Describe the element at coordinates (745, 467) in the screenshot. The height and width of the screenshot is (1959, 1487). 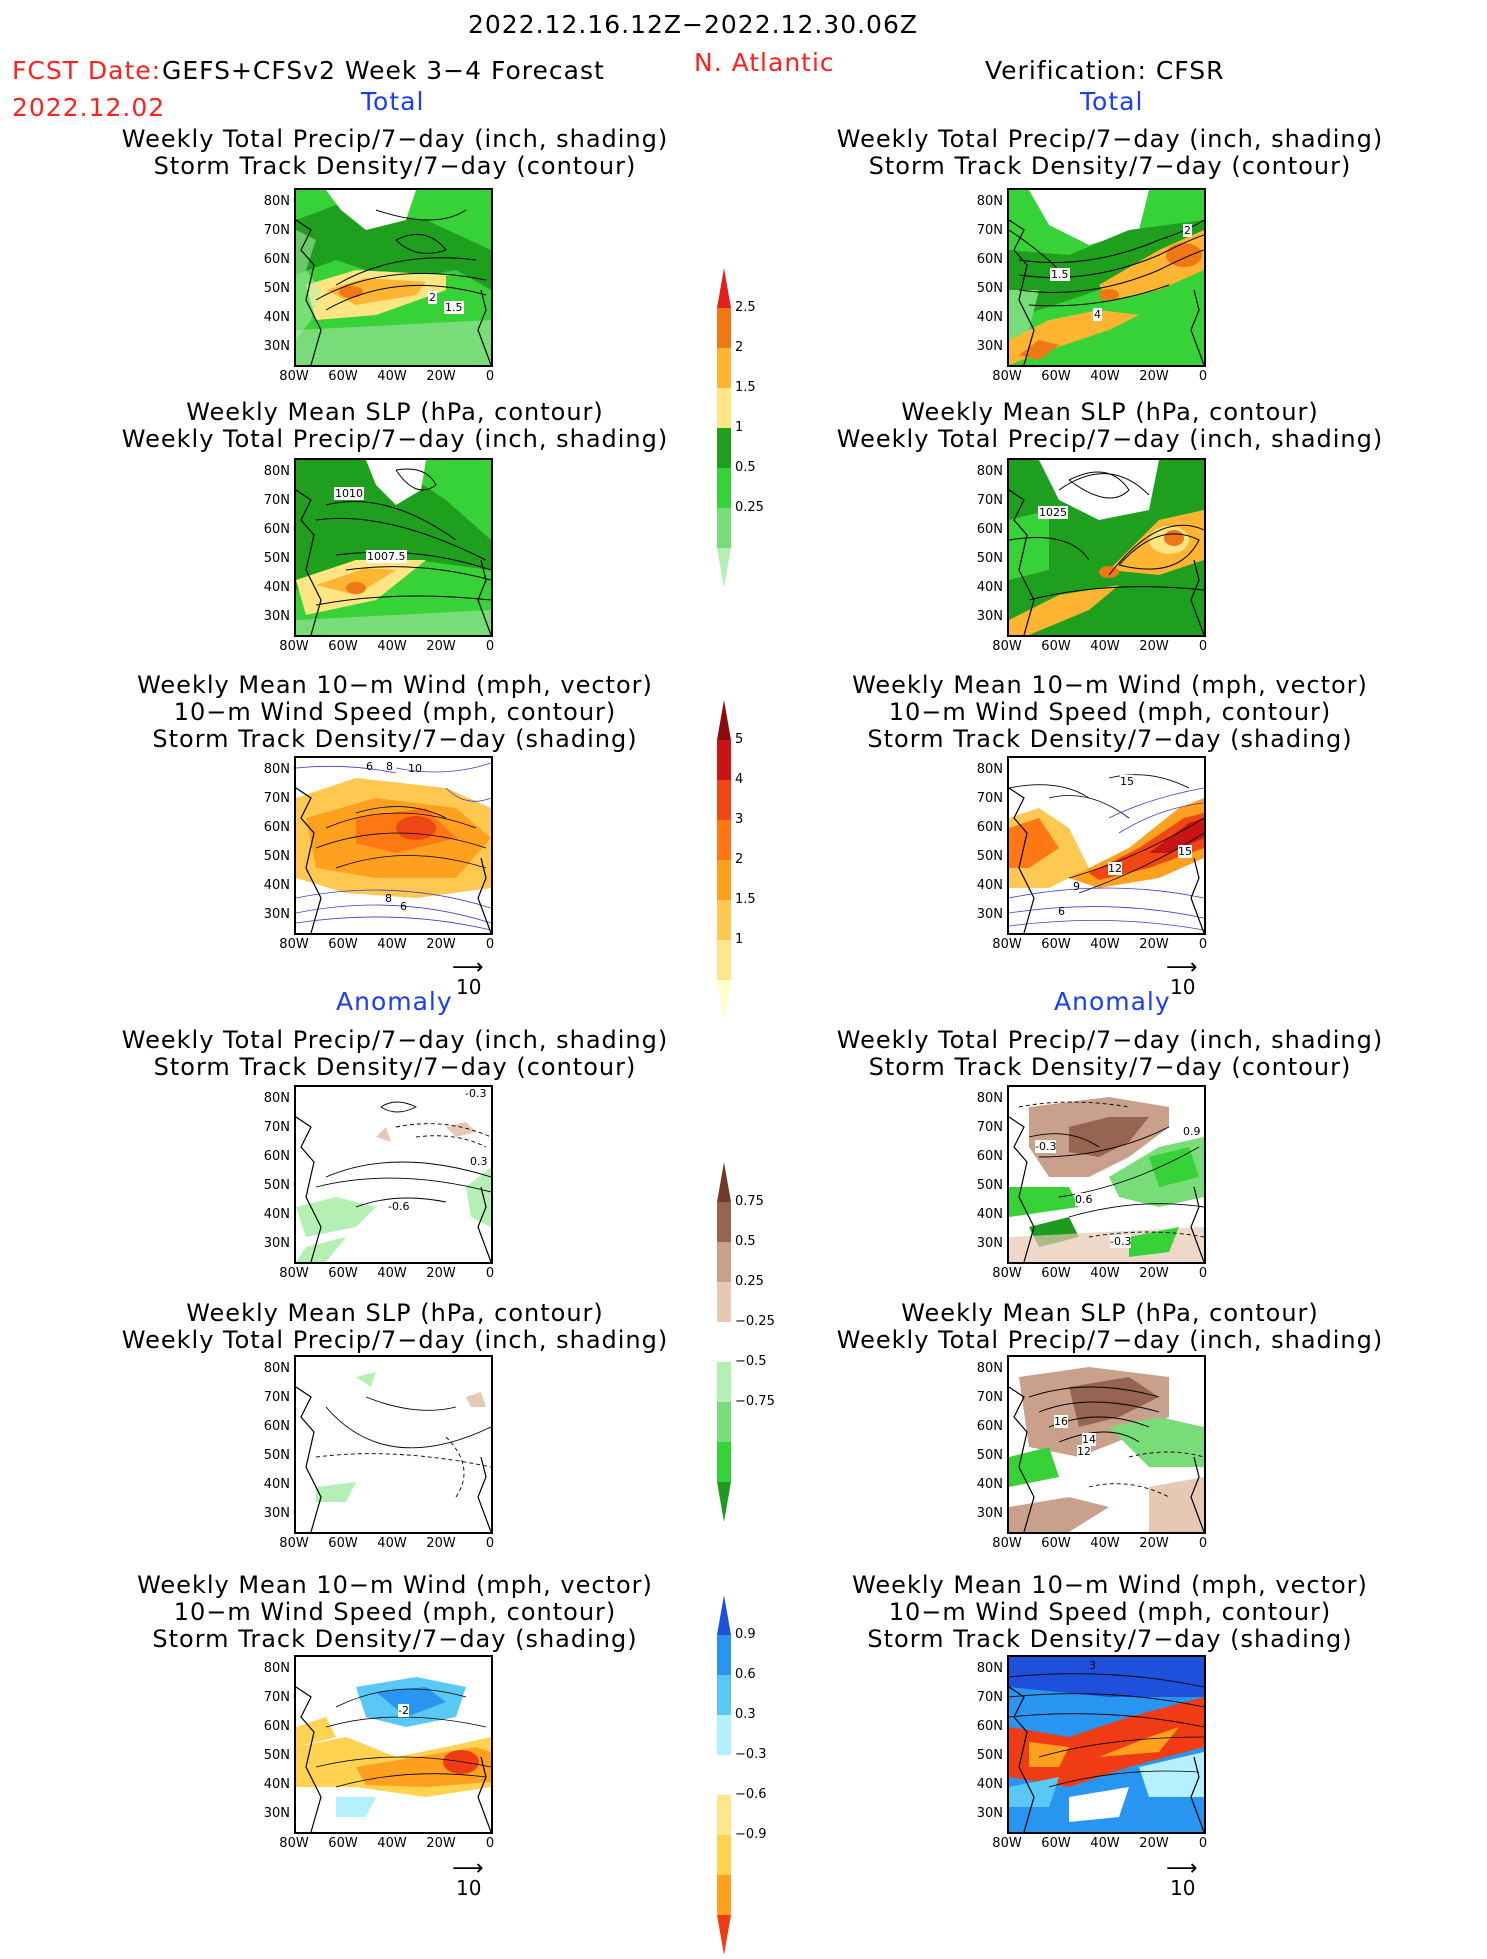
I see `colorbar-tick-label: 0.5` at that location.